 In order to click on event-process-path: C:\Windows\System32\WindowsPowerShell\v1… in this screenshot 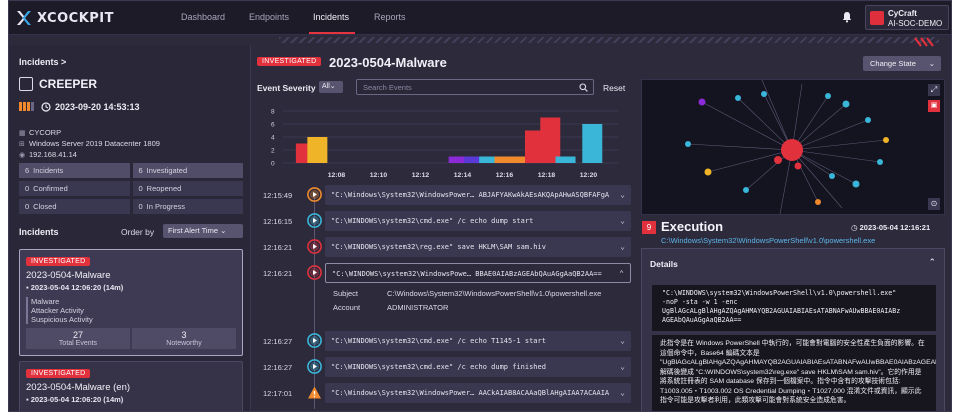, I will do `click(768, 240)`.